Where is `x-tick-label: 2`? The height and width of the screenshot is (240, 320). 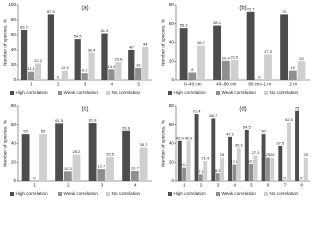 x-tick-label: 2 is located at coordinates (58, 84).